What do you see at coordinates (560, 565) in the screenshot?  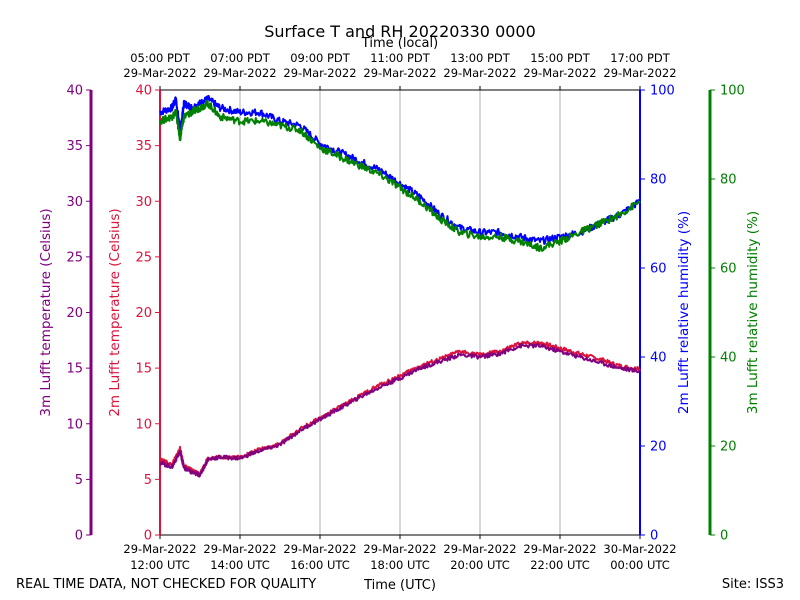 I see `x-bottom-tick-label: 22:00 UTC` at bounding box center [560, 565].